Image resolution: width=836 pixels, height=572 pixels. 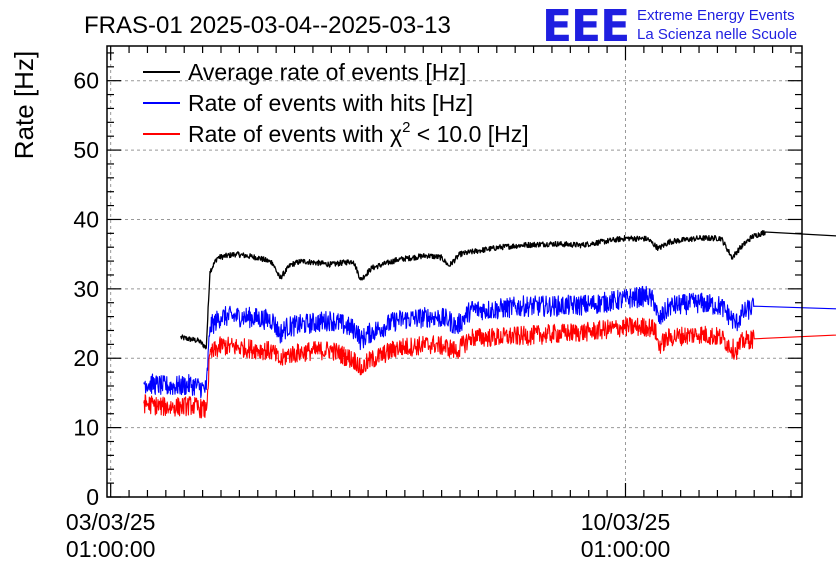 I want to click on legend-label-hits: Rate of events with hits [Hz], so click(x=330, y=103).